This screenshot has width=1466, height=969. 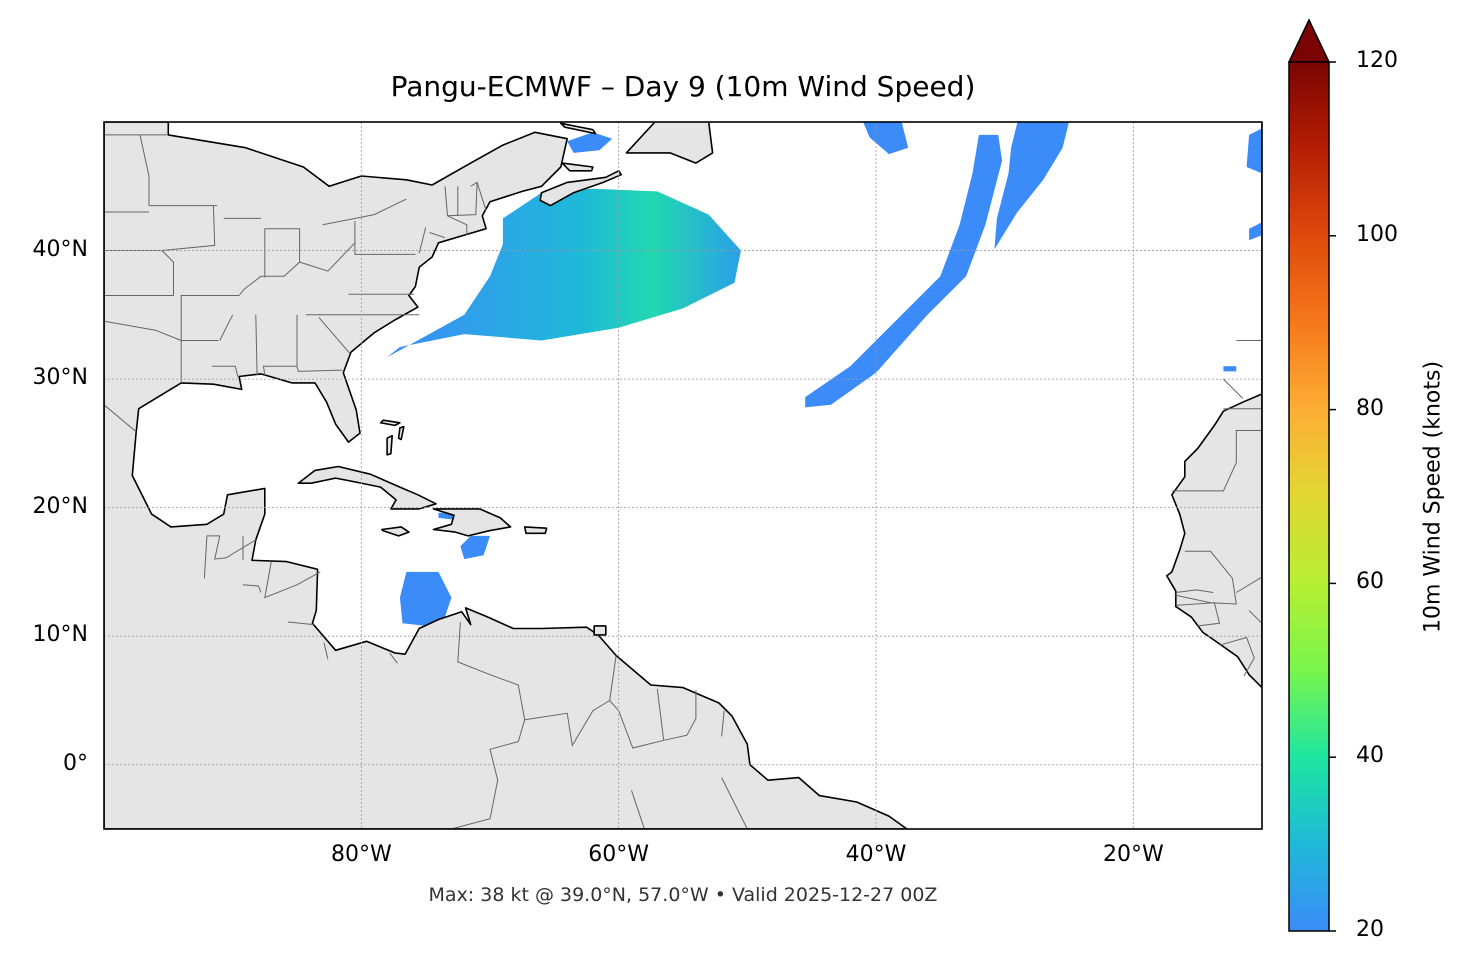 I want to click on colorbar-extend-arrow, so click(x=1309, y=40).